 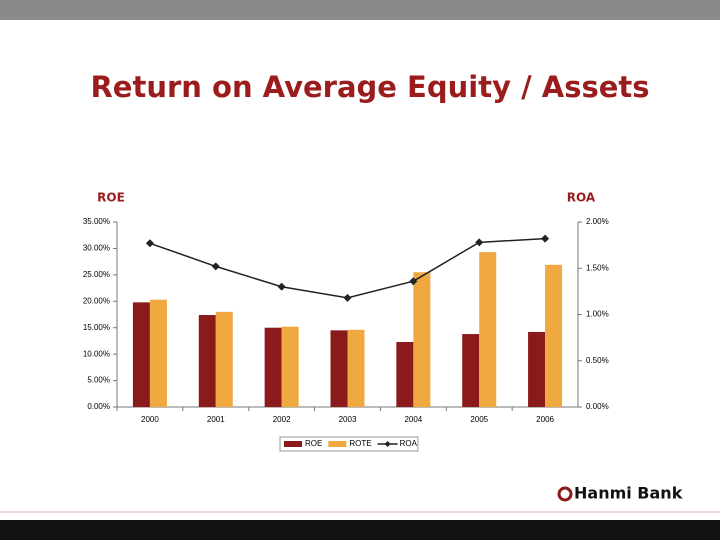 I want to click on logo: Hanmi Bank, so click(x=620, y=493).